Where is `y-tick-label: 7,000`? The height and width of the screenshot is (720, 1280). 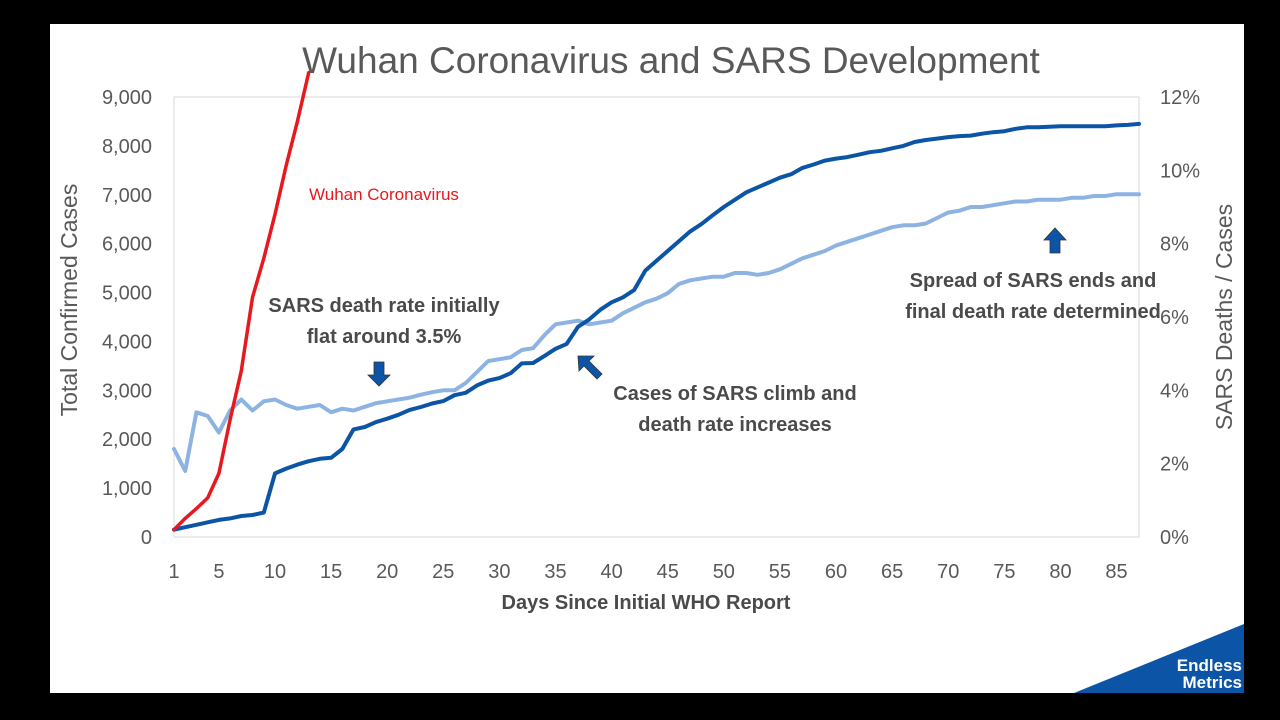
y-tick-label: 7,000 is located at coordinates (127, 196).